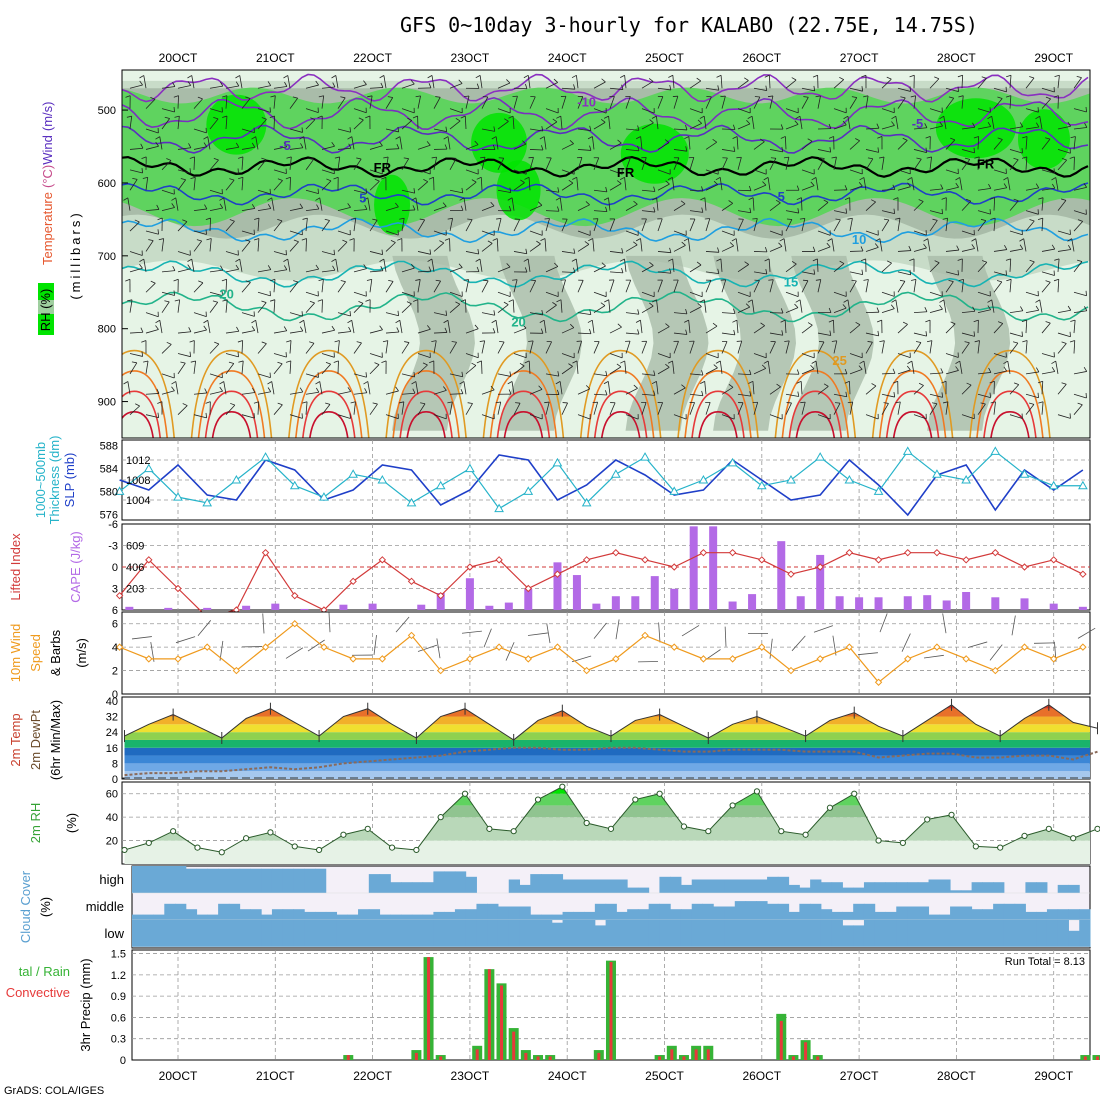 The image size is (1100, 1100). I want to click on li-tick: -6, so click(113, 525).